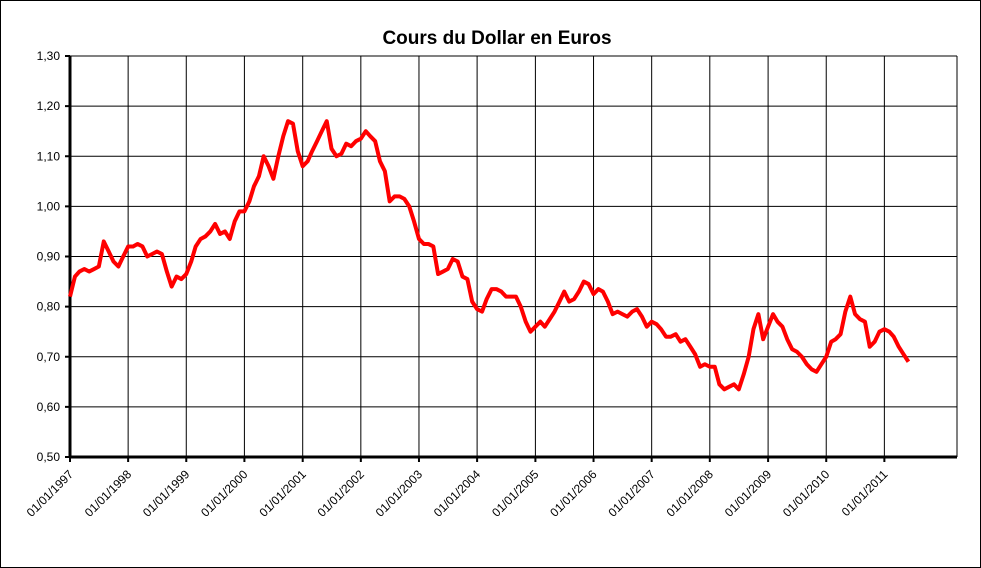 The image size is (981, 568). Describe the element at coordinates (49, 357) in the screenshot. I see `y-tick-label: 0,70` at that location.